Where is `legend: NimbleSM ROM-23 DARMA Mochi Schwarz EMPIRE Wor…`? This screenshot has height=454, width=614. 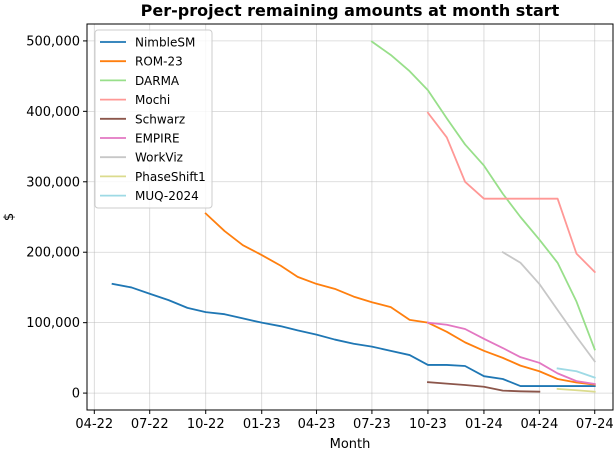
legend: NimbleSM ROM-23 DARMA Mochi Schwarz EMPIRE Wor… is located at coordinates (153, 119).